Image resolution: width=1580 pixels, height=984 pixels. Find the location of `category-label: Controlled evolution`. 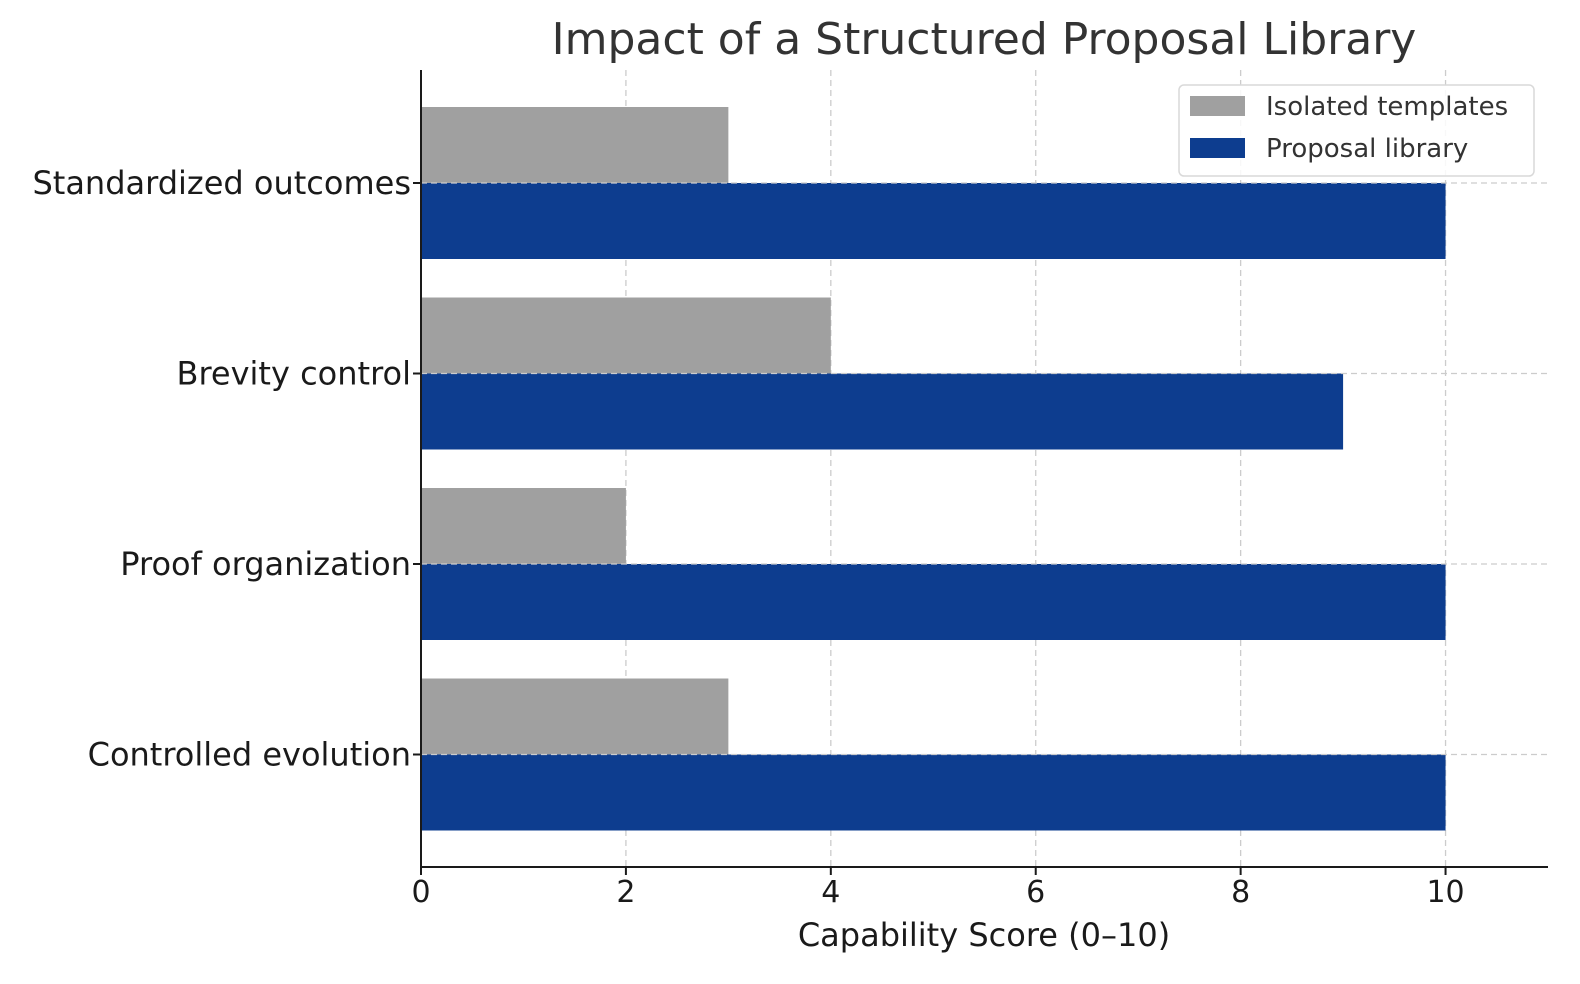

category-label: Controlled evolution is located at coordinates (249, 755).